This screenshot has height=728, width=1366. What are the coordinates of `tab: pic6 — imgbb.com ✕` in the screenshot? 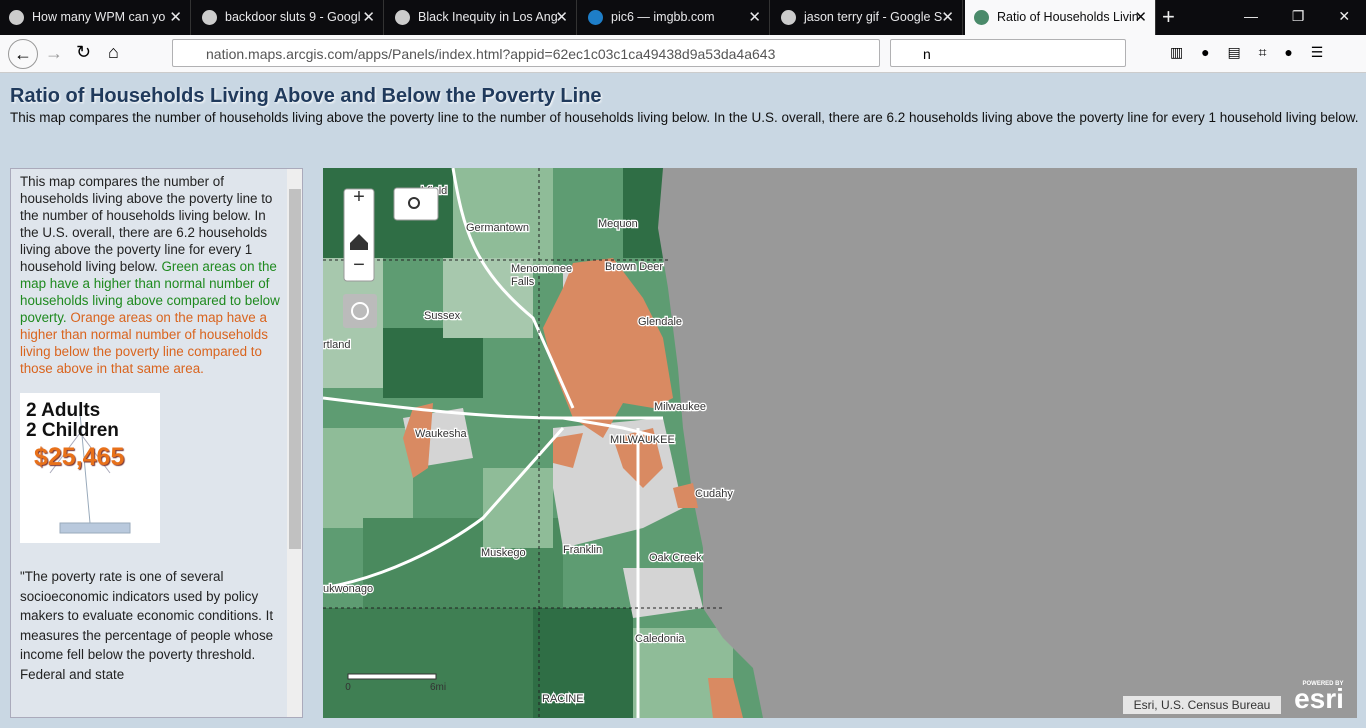 It's located at (674, 17).